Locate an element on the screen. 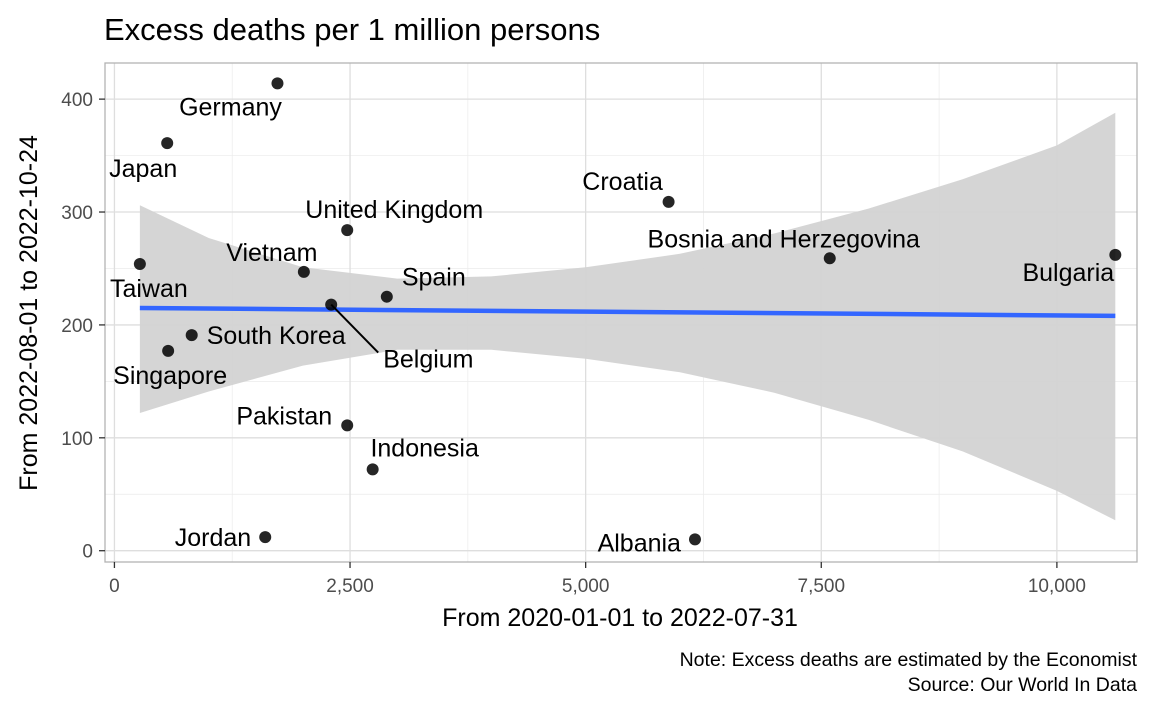  x-tick-label: 10,000 is located at coordinates (1057, 586).